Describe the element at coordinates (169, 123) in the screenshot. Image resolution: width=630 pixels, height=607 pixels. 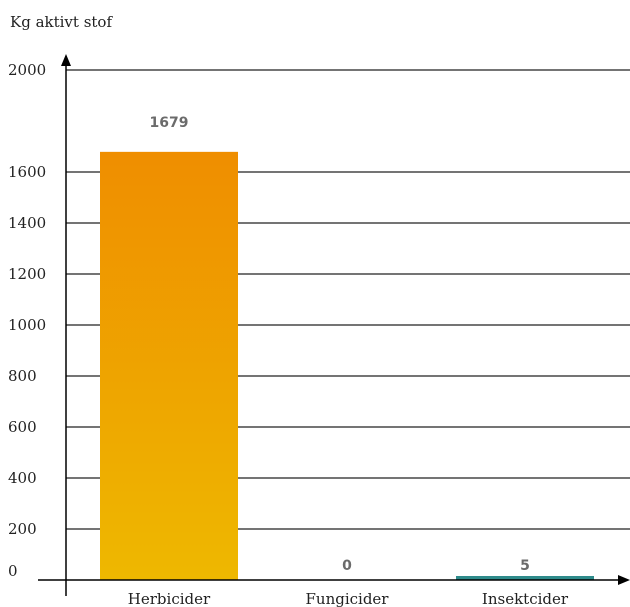
I see `data-label: 1679` at that location.